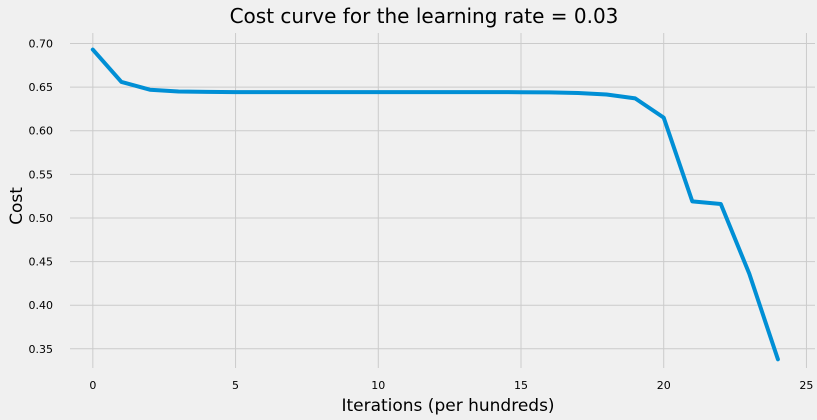 The image size is (817, 420). What do you see at coordinates (447, 406) in the screenshot?
I see `x-axis-label: Iterations (per hundreds)` at bounding box center [447, 406].